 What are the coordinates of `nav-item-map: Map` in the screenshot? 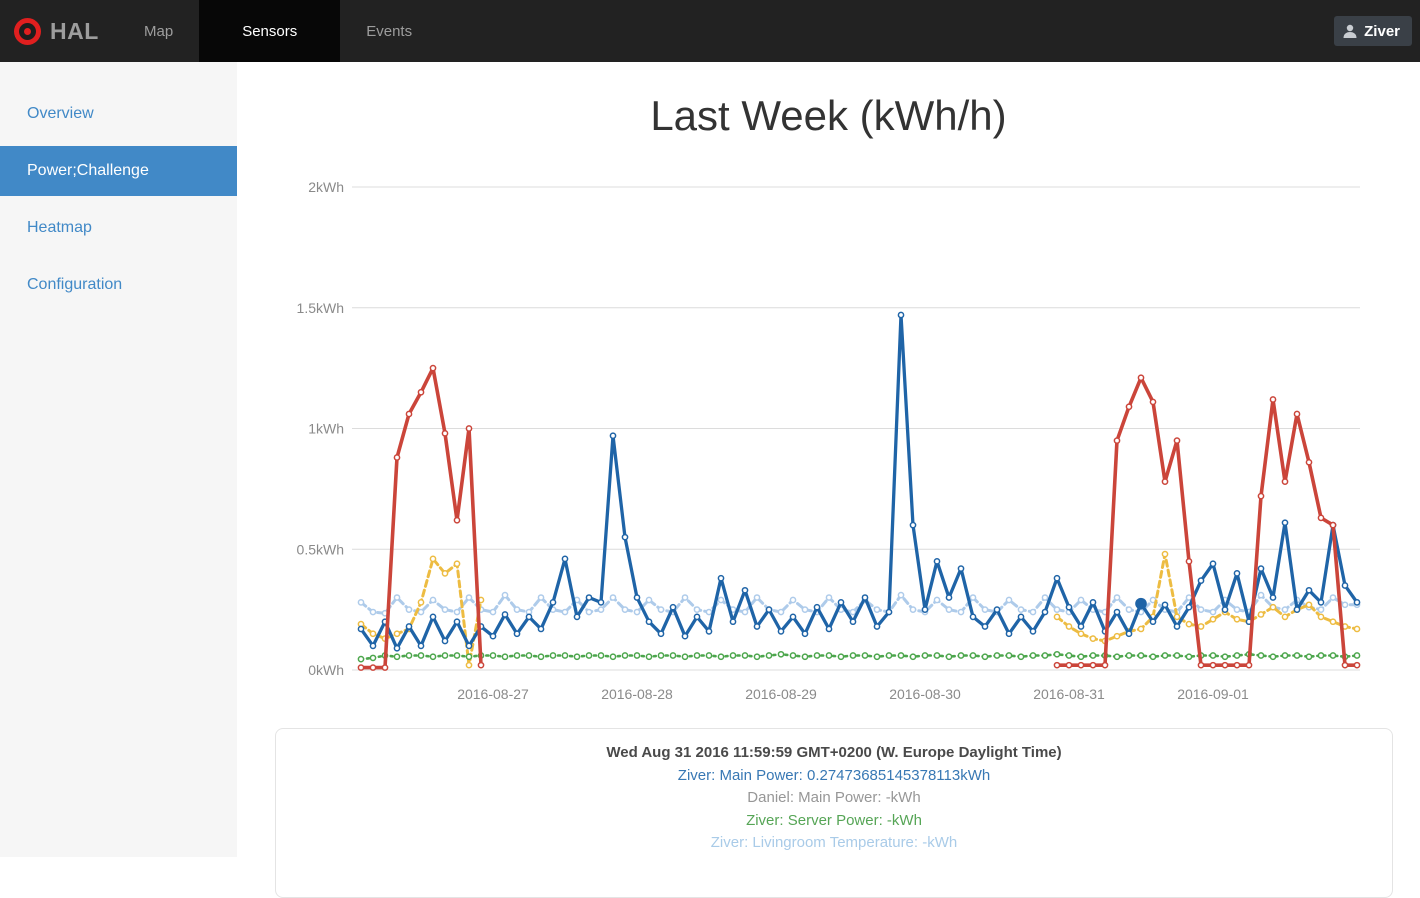 It's located at (159, 31).